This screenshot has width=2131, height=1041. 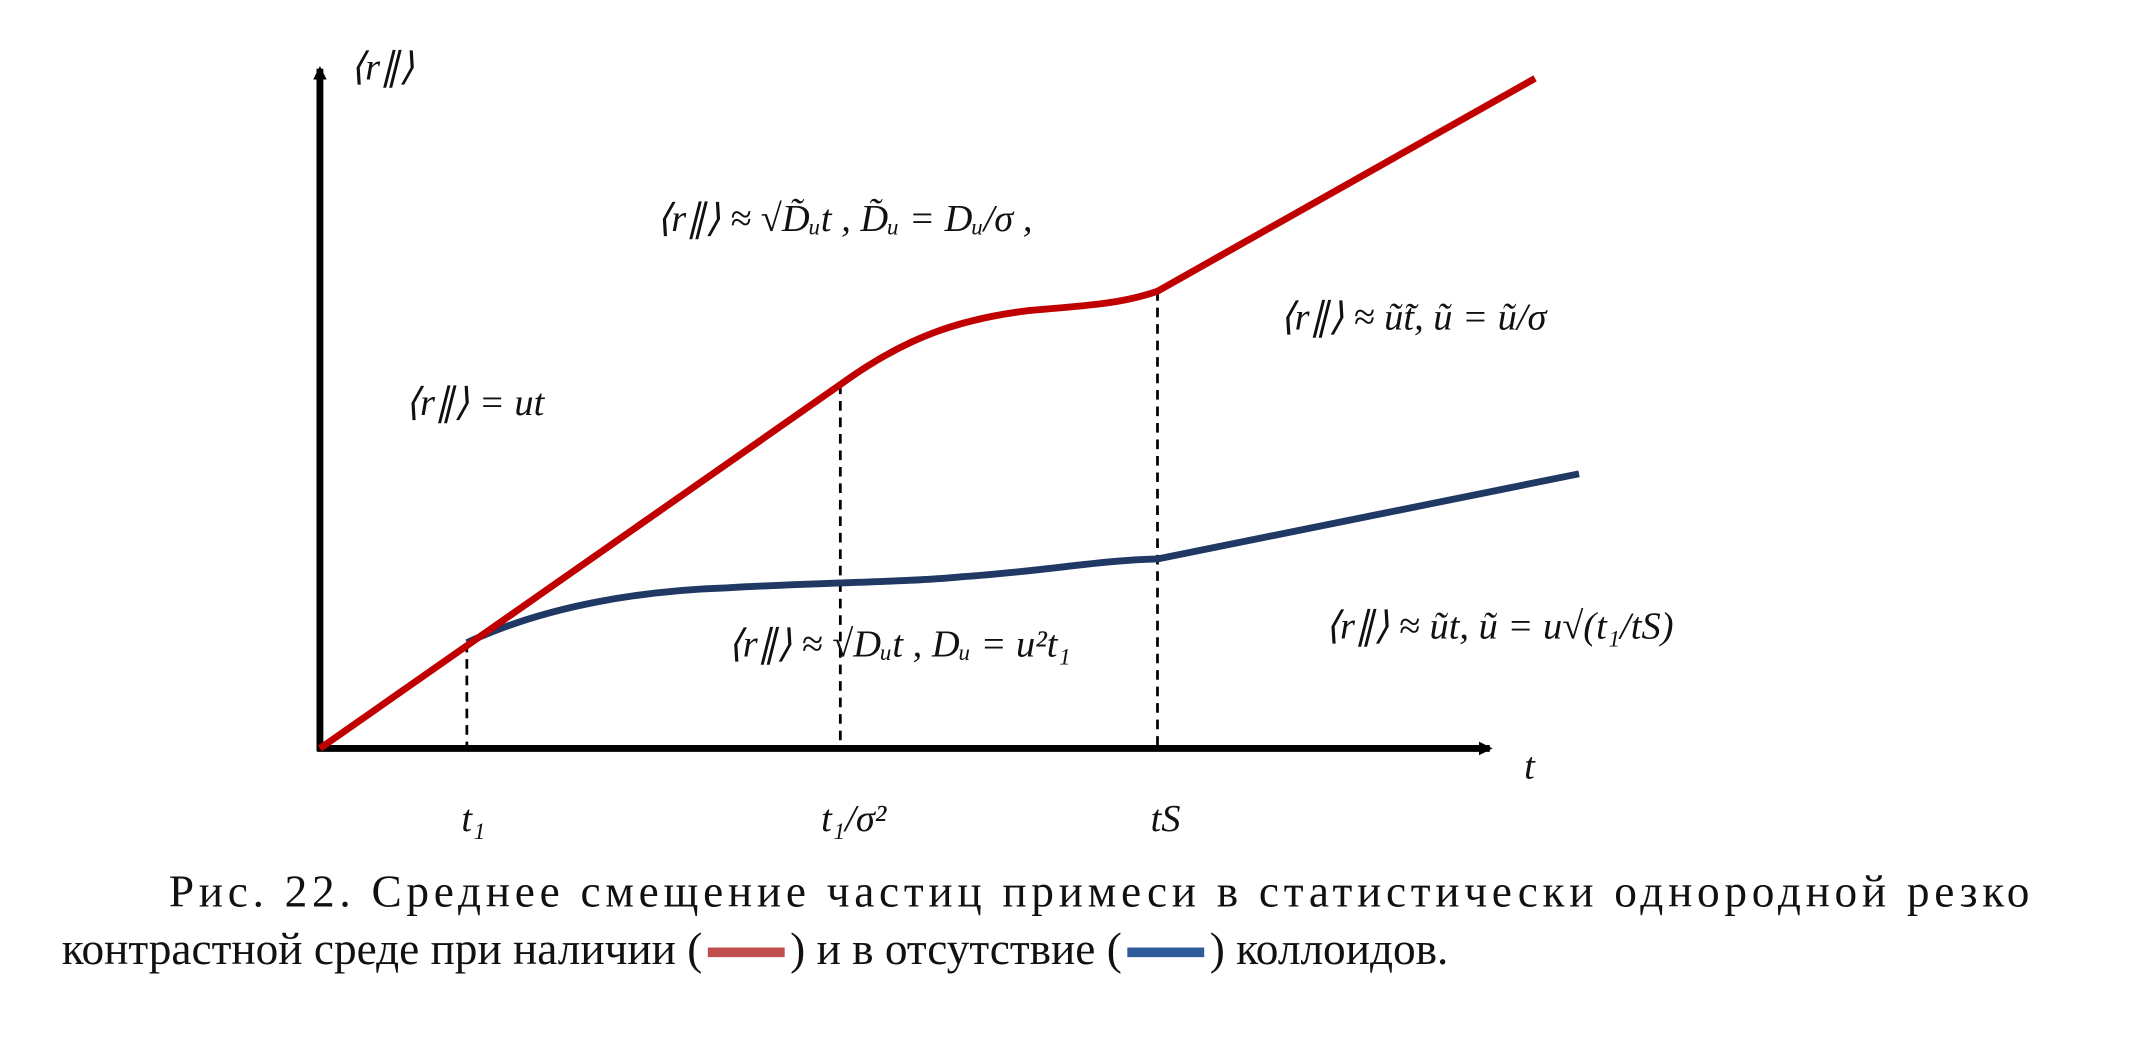 I want to click on legend-swatch-blue, so click(x=1166, y=952).